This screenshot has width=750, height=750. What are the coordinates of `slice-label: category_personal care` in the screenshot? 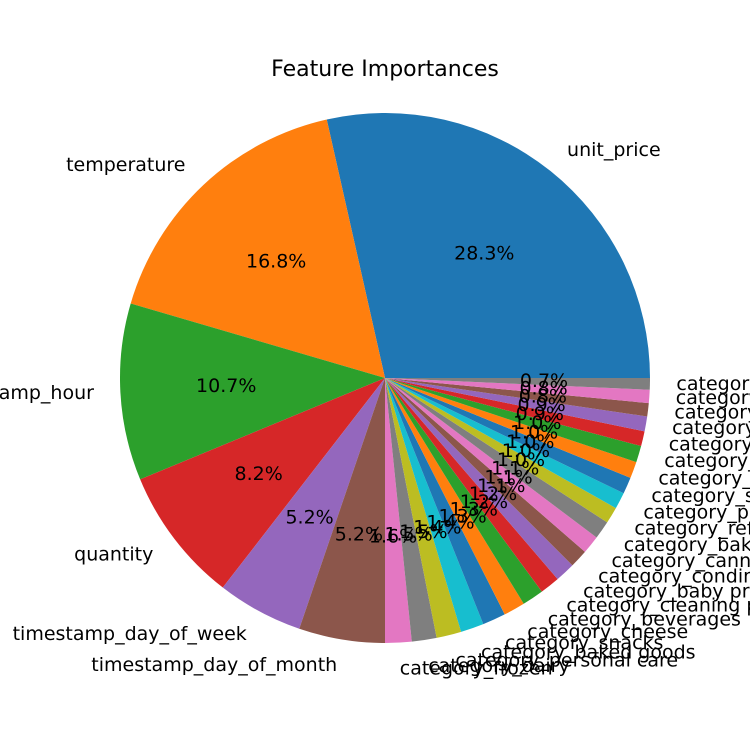 It's located at (566, 660).